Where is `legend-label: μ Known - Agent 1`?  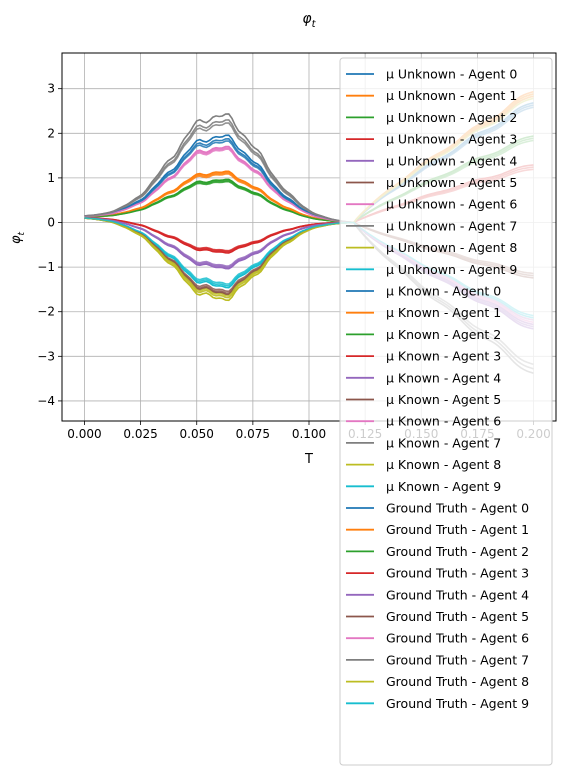 legend-label: μ Known - Agent 1 is located at coordinates (443, 312).